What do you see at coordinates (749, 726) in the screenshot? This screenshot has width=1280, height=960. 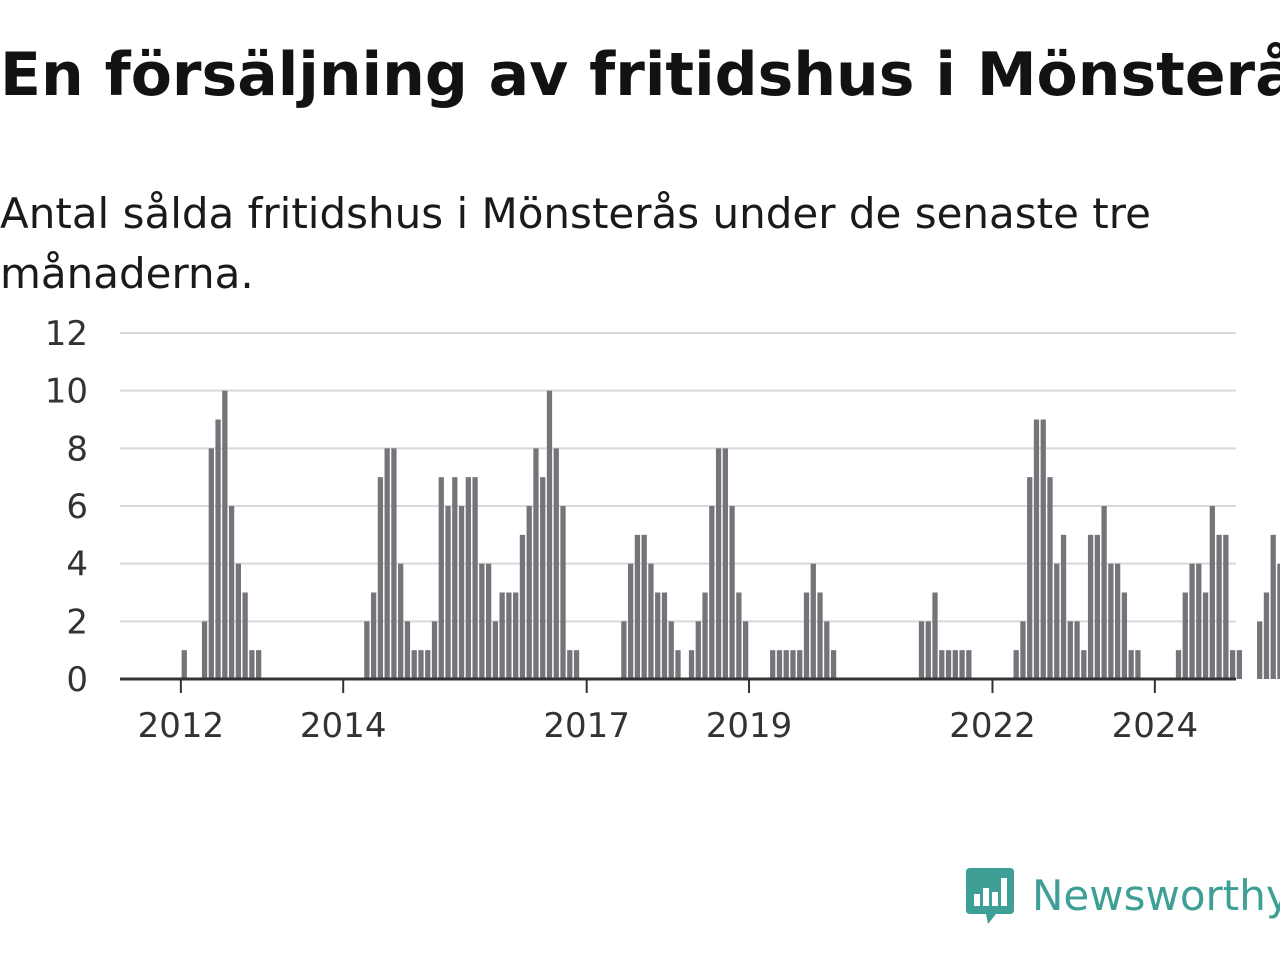 I see `x-tick-label: 2019` at bounding box center [749, 726].